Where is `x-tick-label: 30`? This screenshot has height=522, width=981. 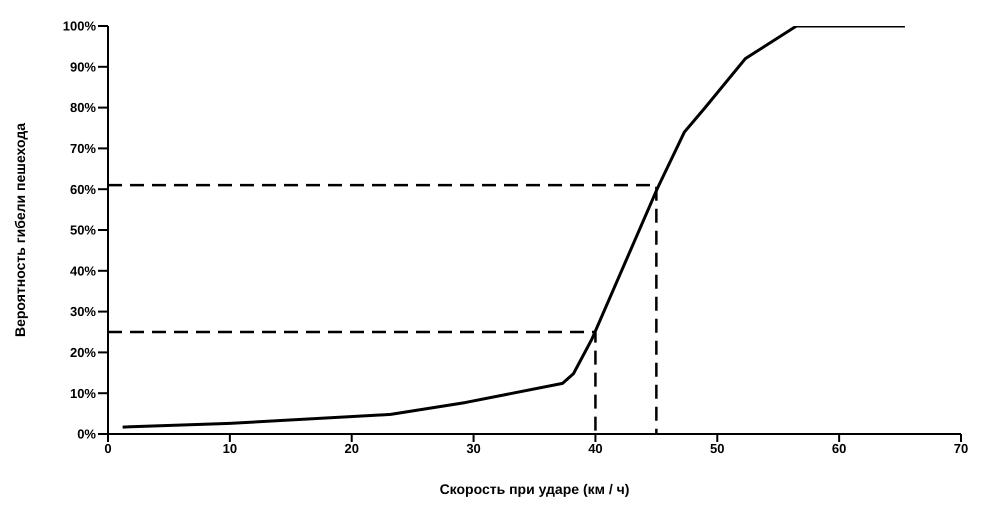
x-tick-label: 30 is located at coordinates (473, 448).